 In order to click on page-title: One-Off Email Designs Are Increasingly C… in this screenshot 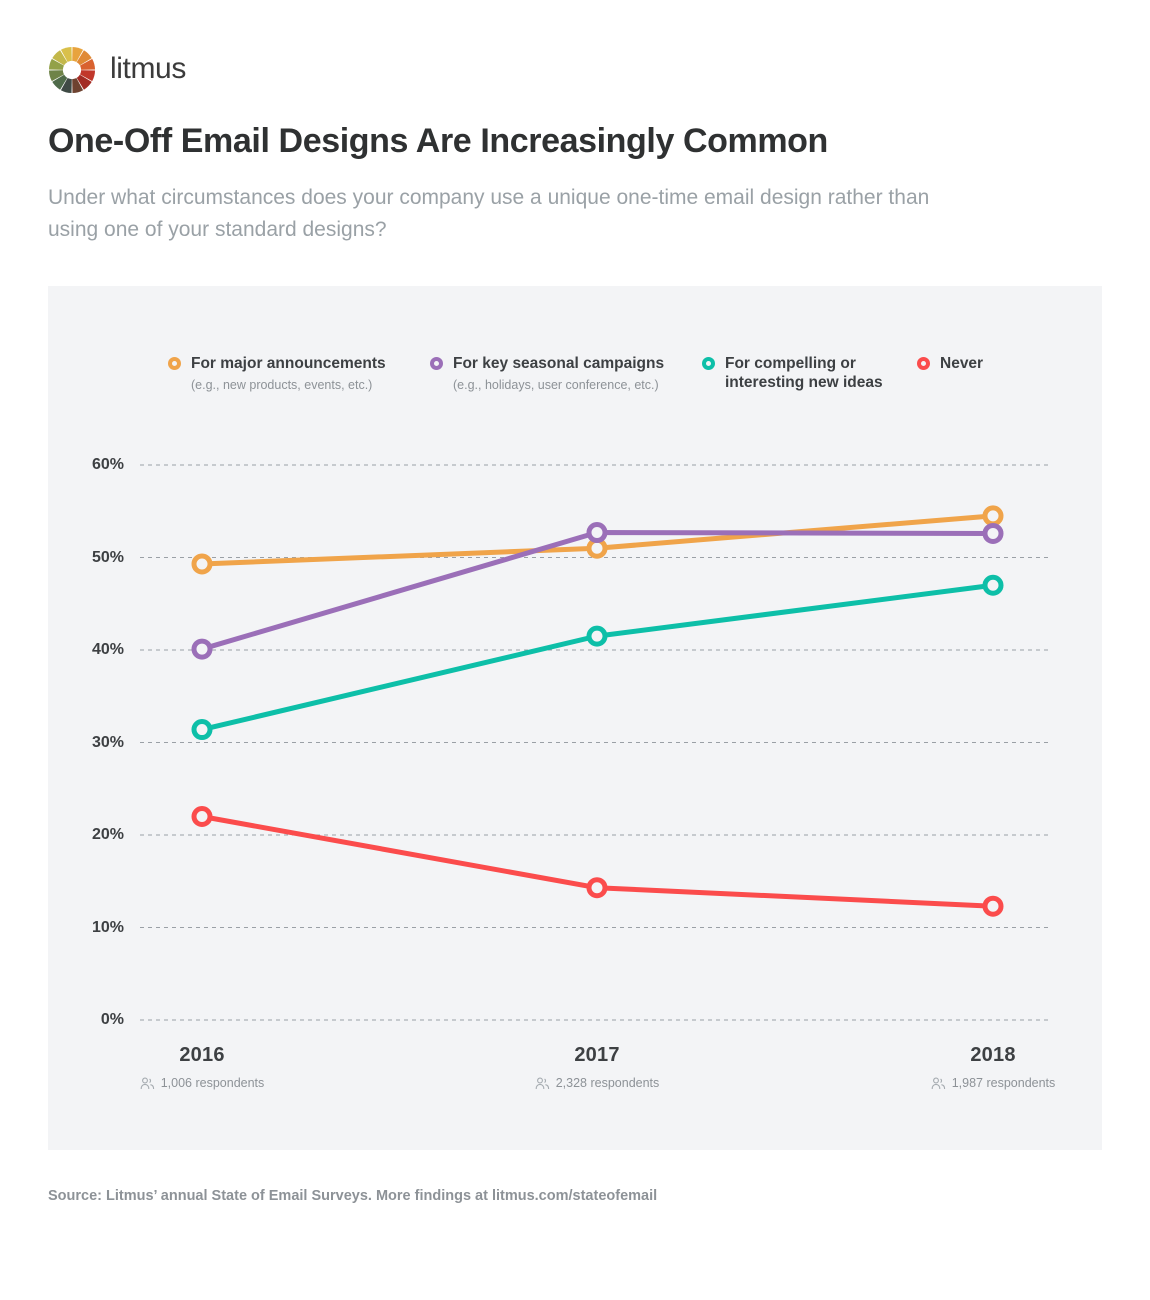, I will do `click(438, 141)`.